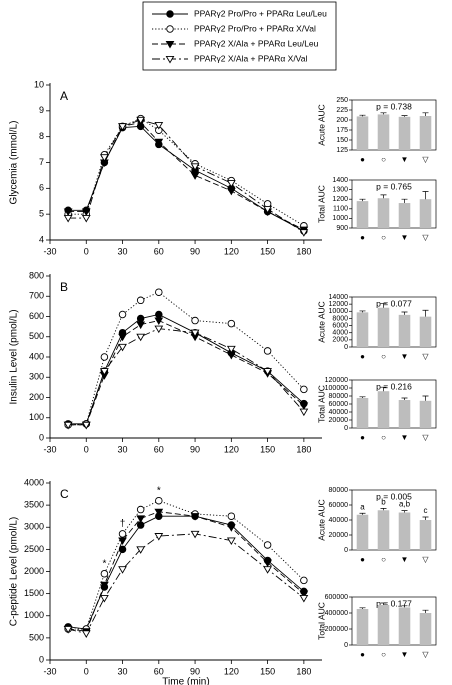 The height and width of the screenshot is (685, 452). Describe the element at coordinates (41, 136) in the screenshot. I see `y-tick-label: 8` at that location.